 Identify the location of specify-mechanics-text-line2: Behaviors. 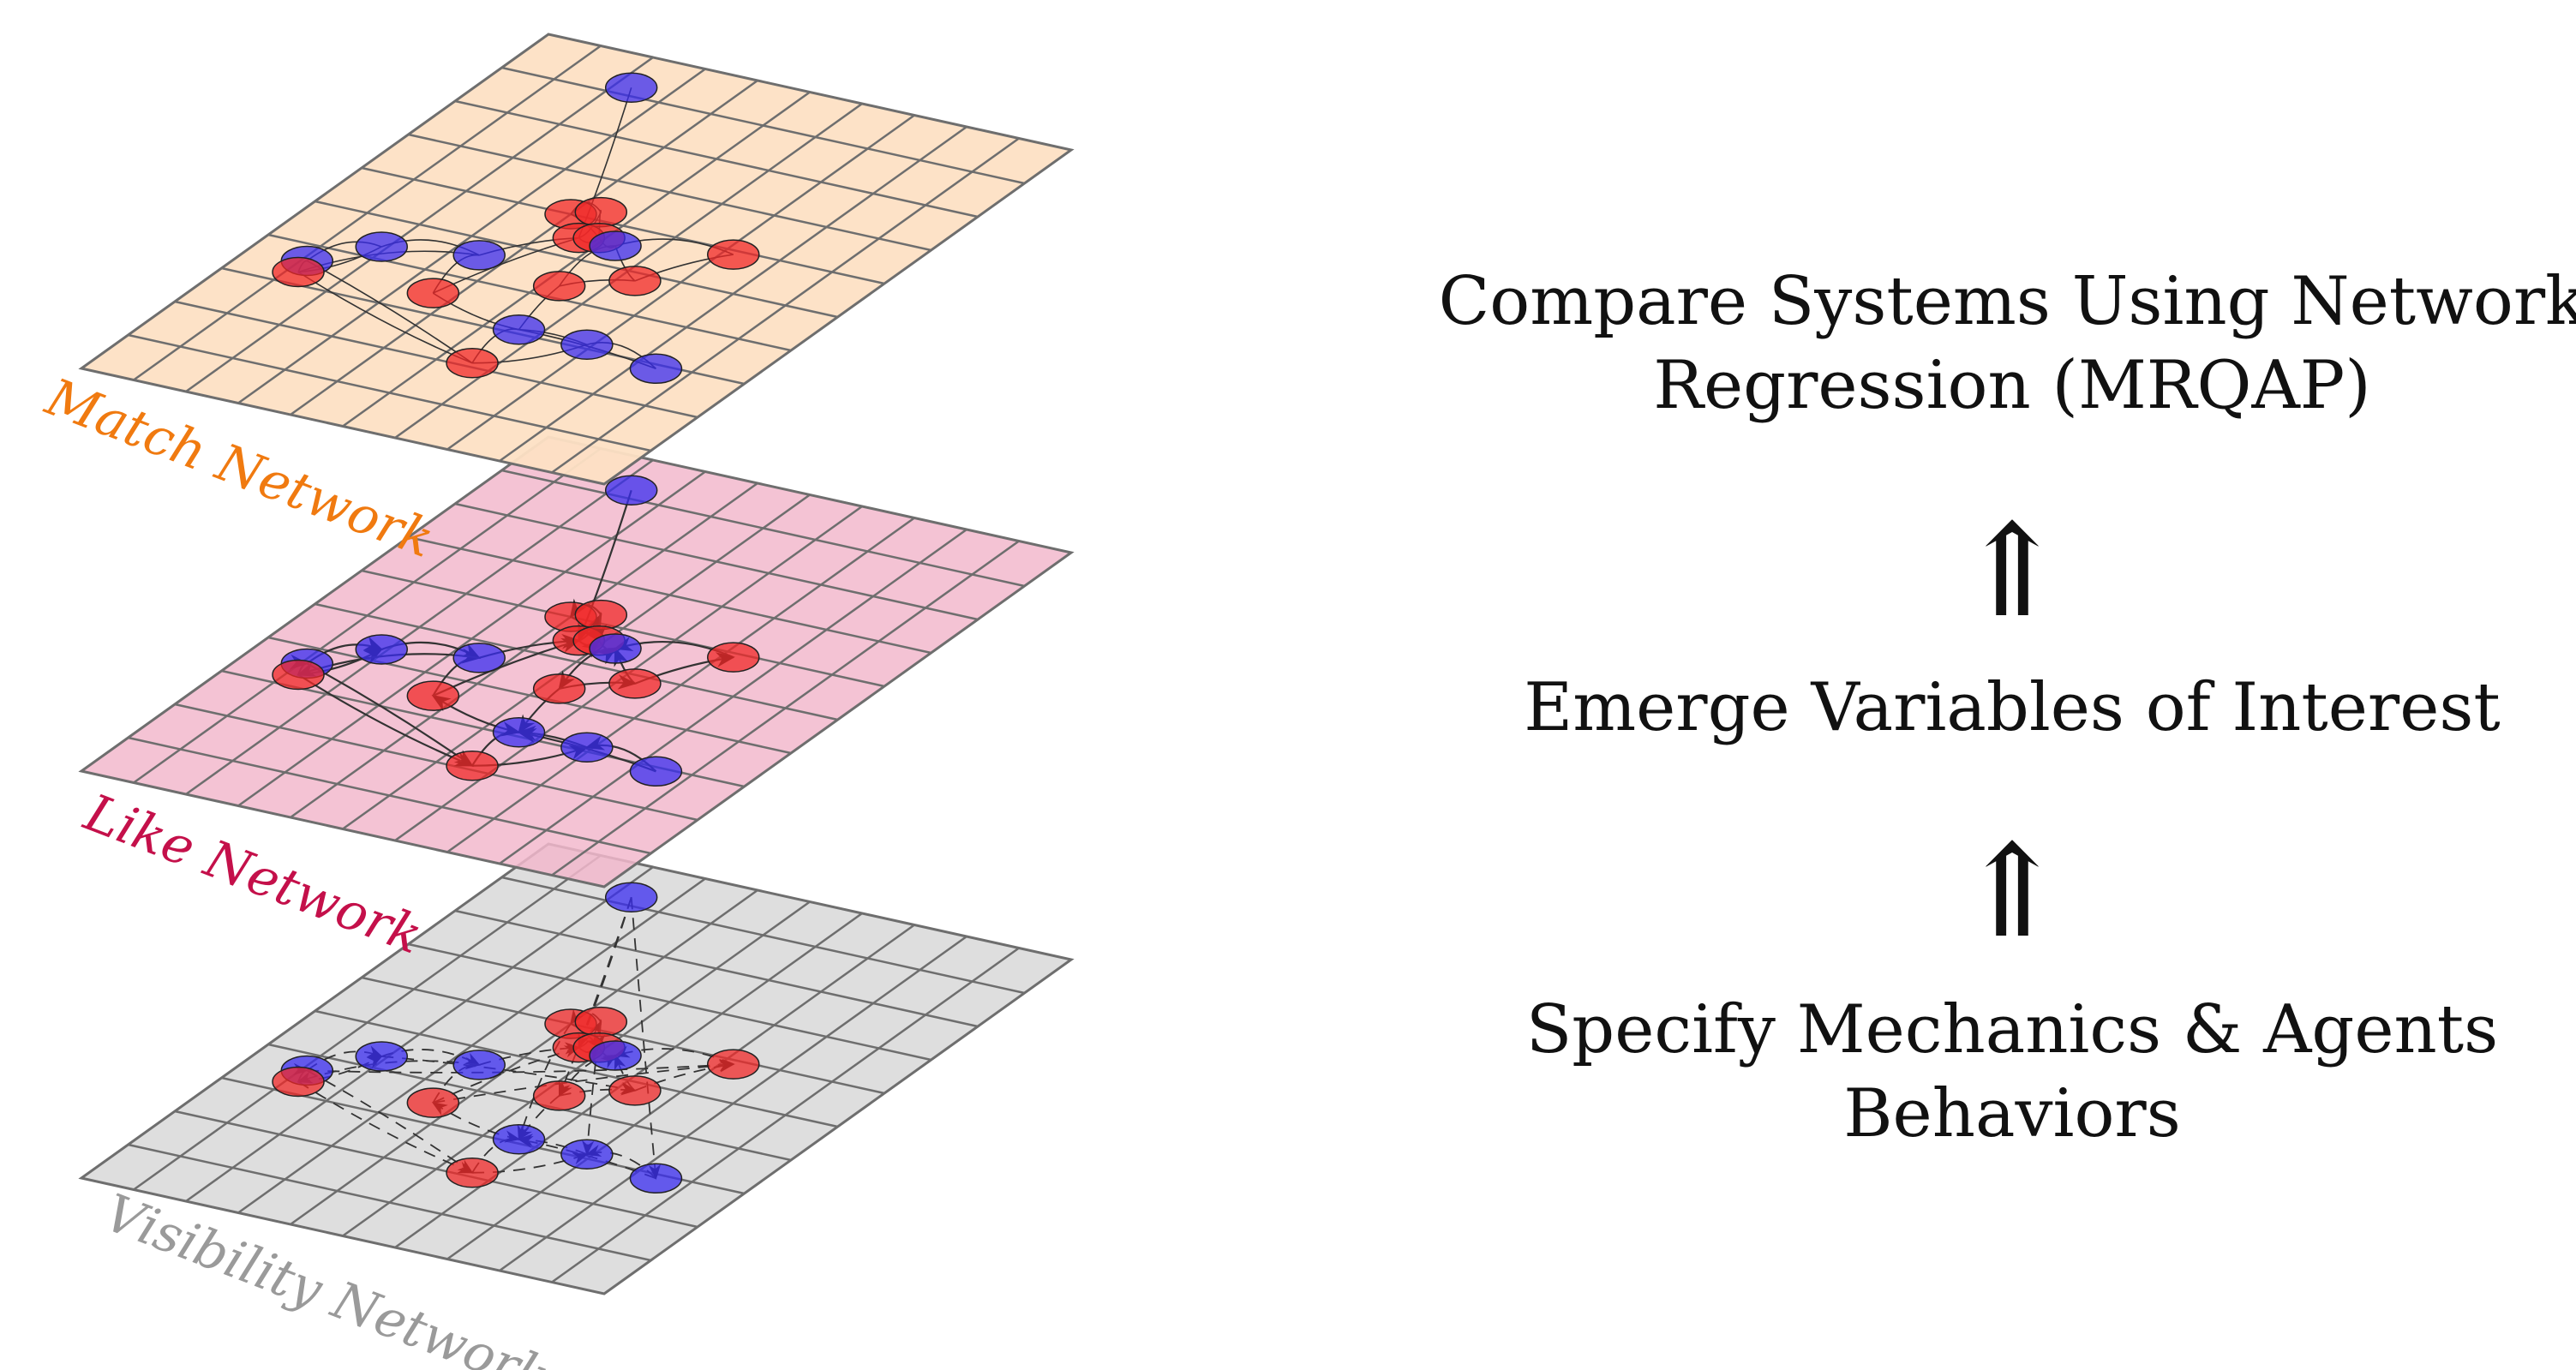
(2012, 1113).